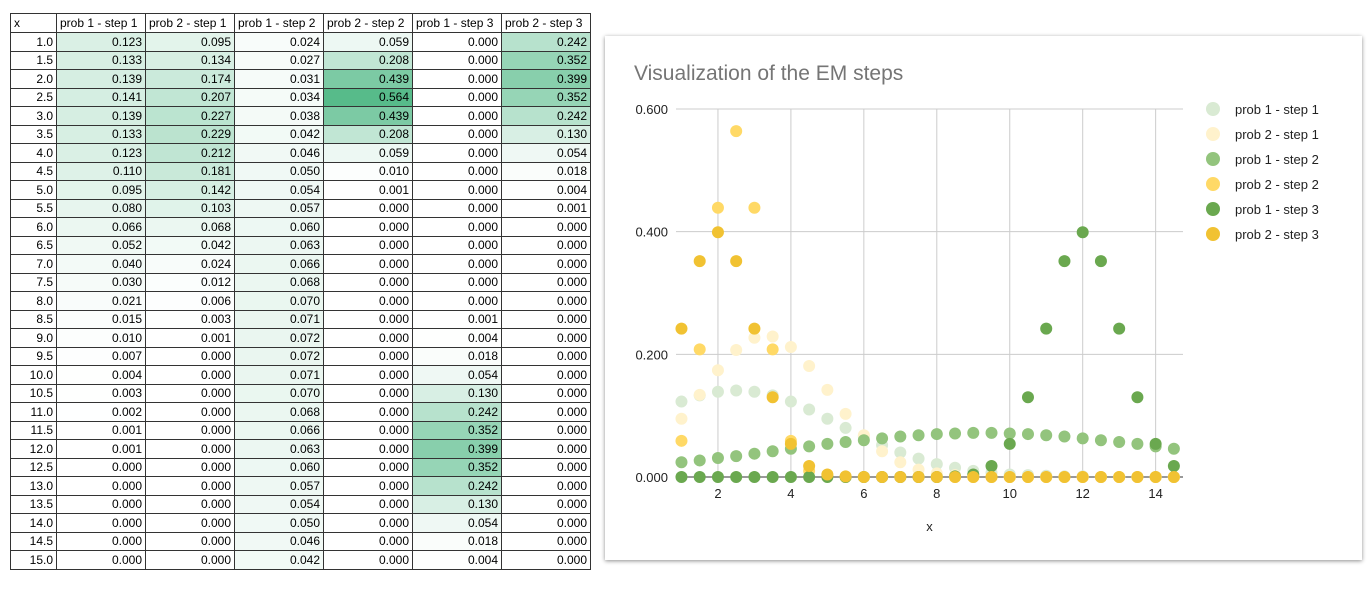  What do you see at coordinates (190, 153) in the screenshot?
I see `value-cell: 0.212` at bounding box center [190, 153].